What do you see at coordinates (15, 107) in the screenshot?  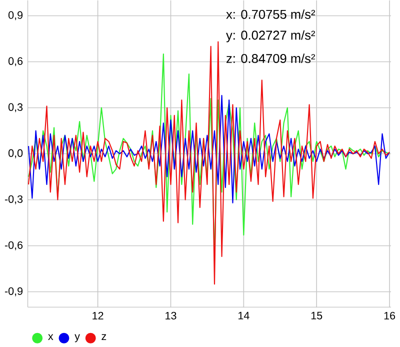 I see `y-tick-label: 0,3` at bounding box center [15, 107].